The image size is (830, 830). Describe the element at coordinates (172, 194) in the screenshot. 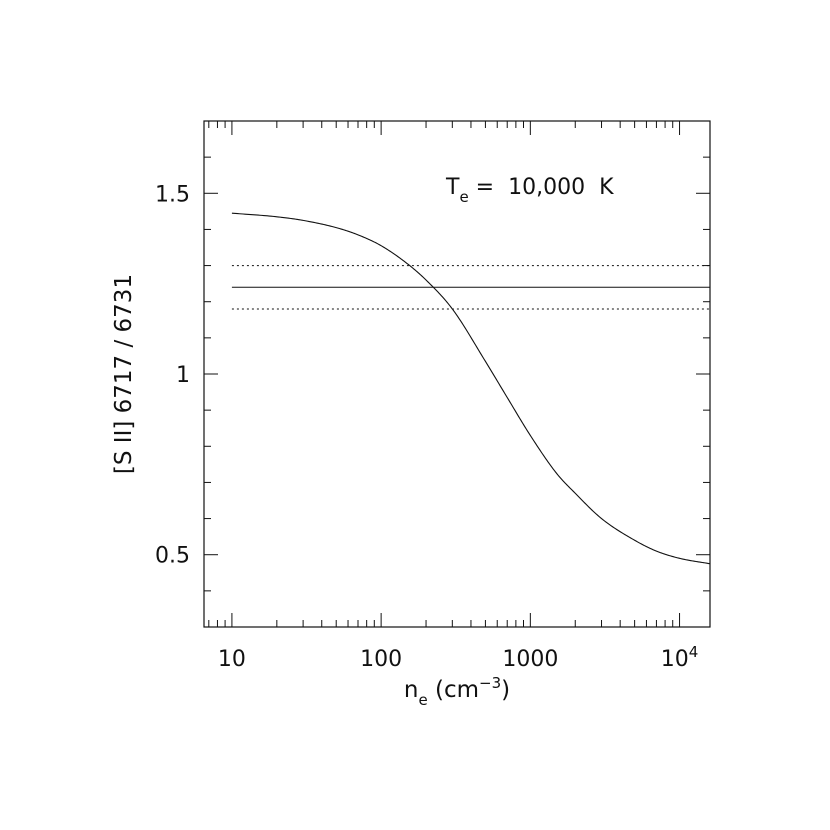

I see `y-tick-label: 1.5` at that location.